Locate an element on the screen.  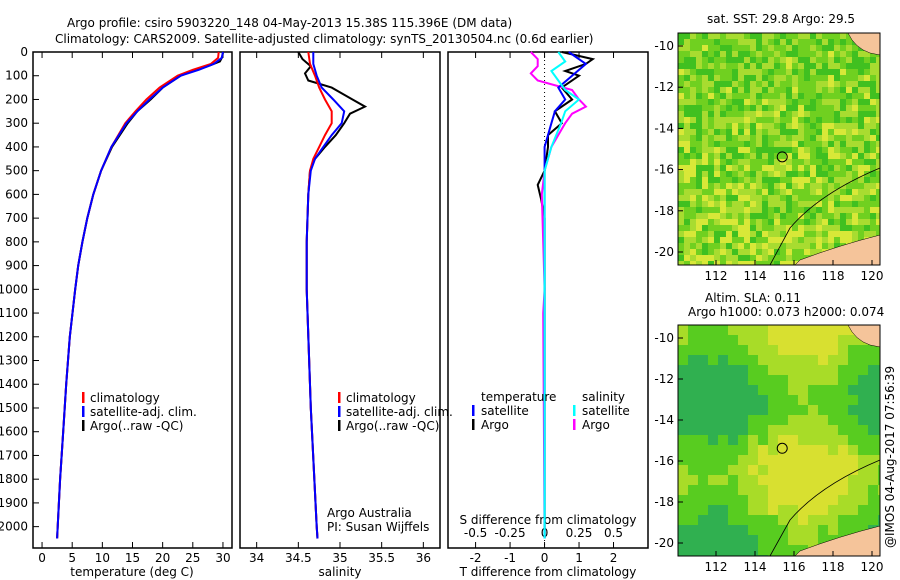
map-sla-label-1: Altim. SLA: 0.11 is located at coordinates (753, 298).